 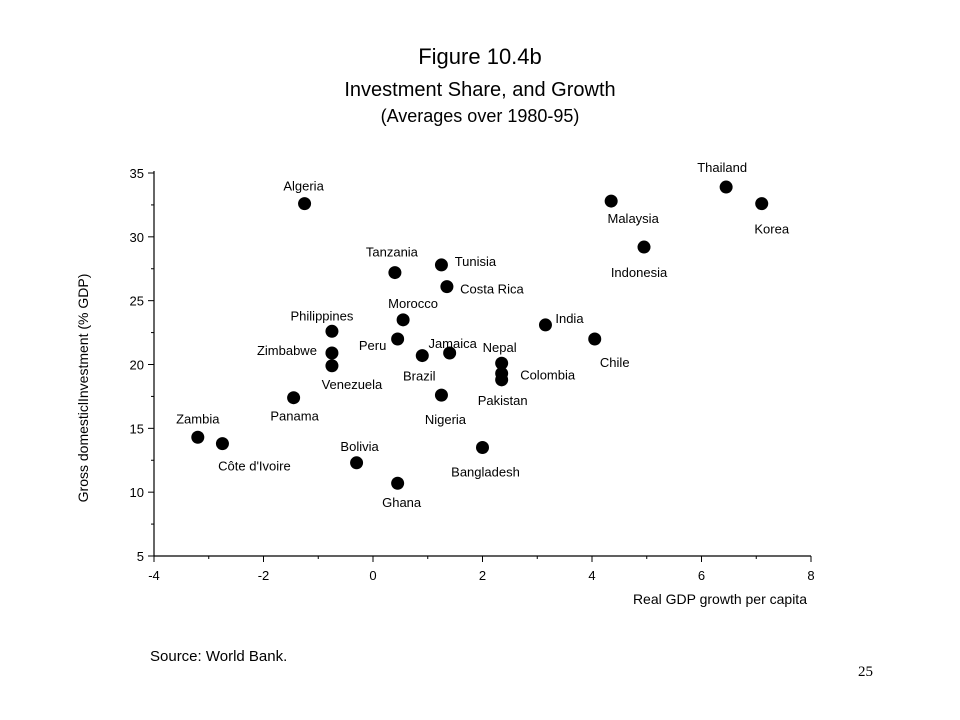 I want to click on point-label-nepal: Nepal, so click(x=500, y=347).